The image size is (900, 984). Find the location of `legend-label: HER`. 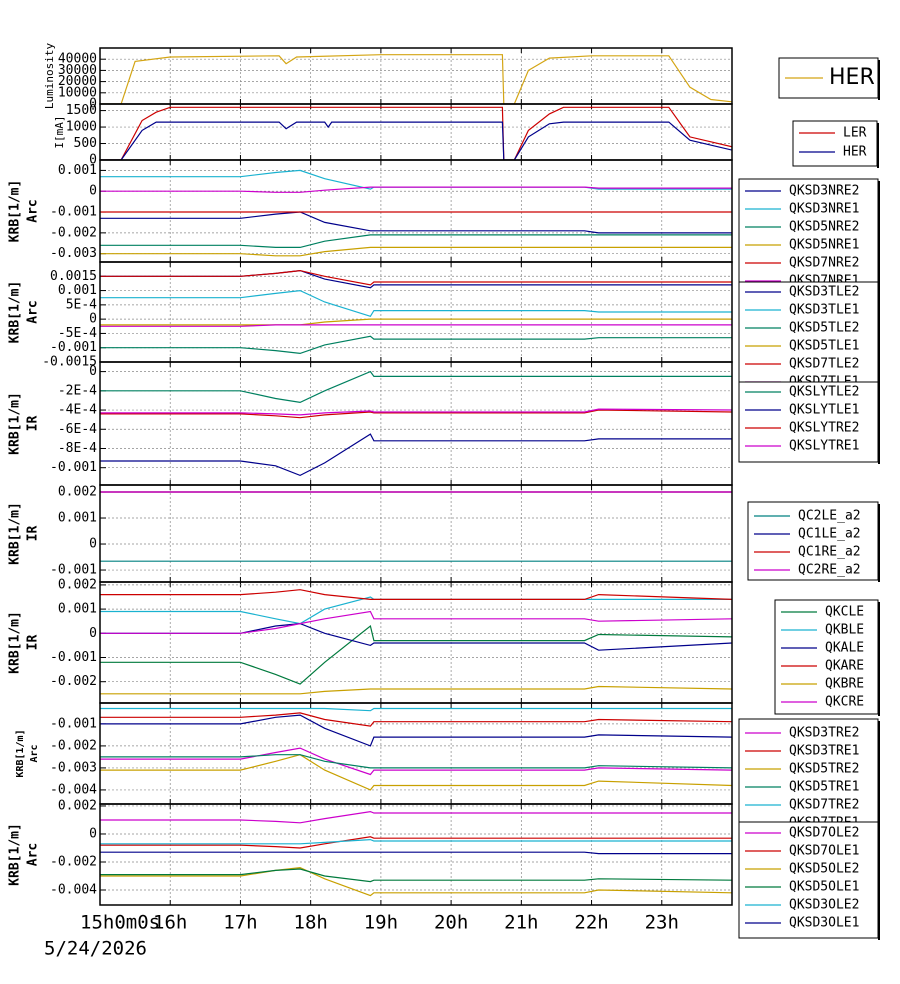

legend-label: HER is located at coordinates (855, 152).